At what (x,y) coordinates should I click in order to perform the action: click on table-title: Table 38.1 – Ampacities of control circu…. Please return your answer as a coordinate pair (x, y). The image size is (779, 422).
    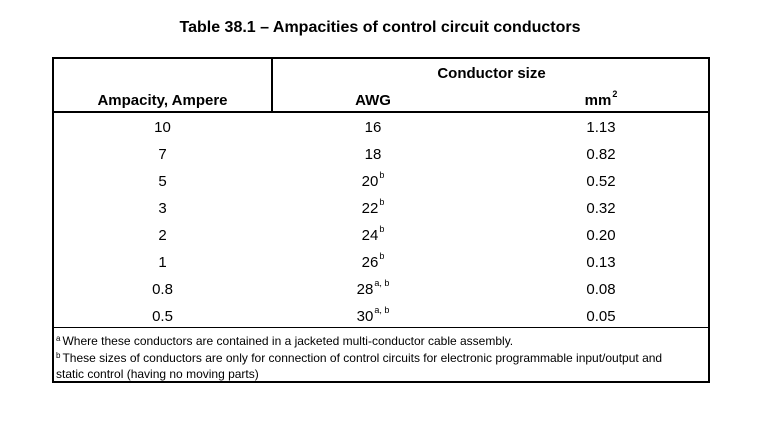
    Looking at the image, I should click on (380, 27).